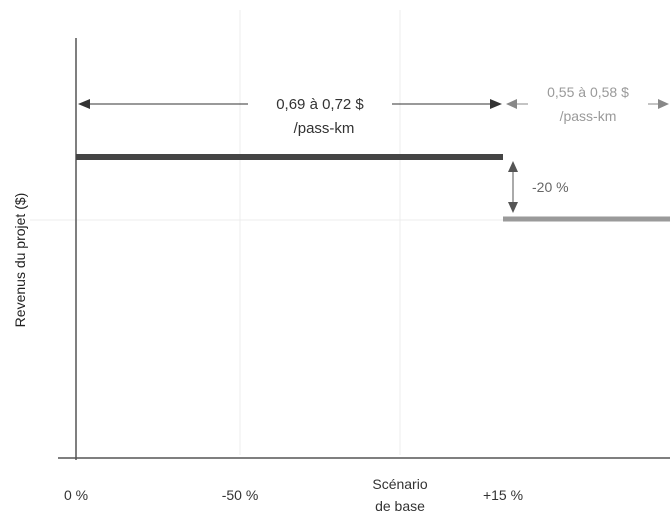 Image resolution: width=670 pixels, height=520 pixels. I want to click on range-2-label-line2: /pass-km, so click(588, 116).